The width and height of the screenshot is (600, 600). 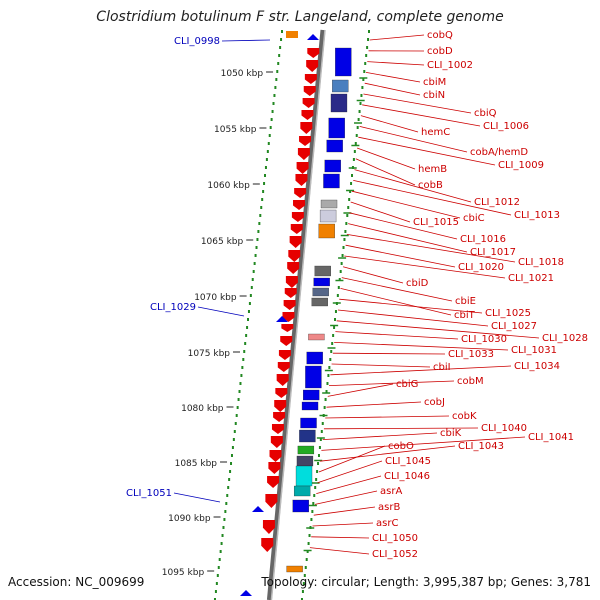 What do you see at coordinates (474, 218) in the screenshot?
I see `gene-label: cbiC` at bounding box center [474, 218].